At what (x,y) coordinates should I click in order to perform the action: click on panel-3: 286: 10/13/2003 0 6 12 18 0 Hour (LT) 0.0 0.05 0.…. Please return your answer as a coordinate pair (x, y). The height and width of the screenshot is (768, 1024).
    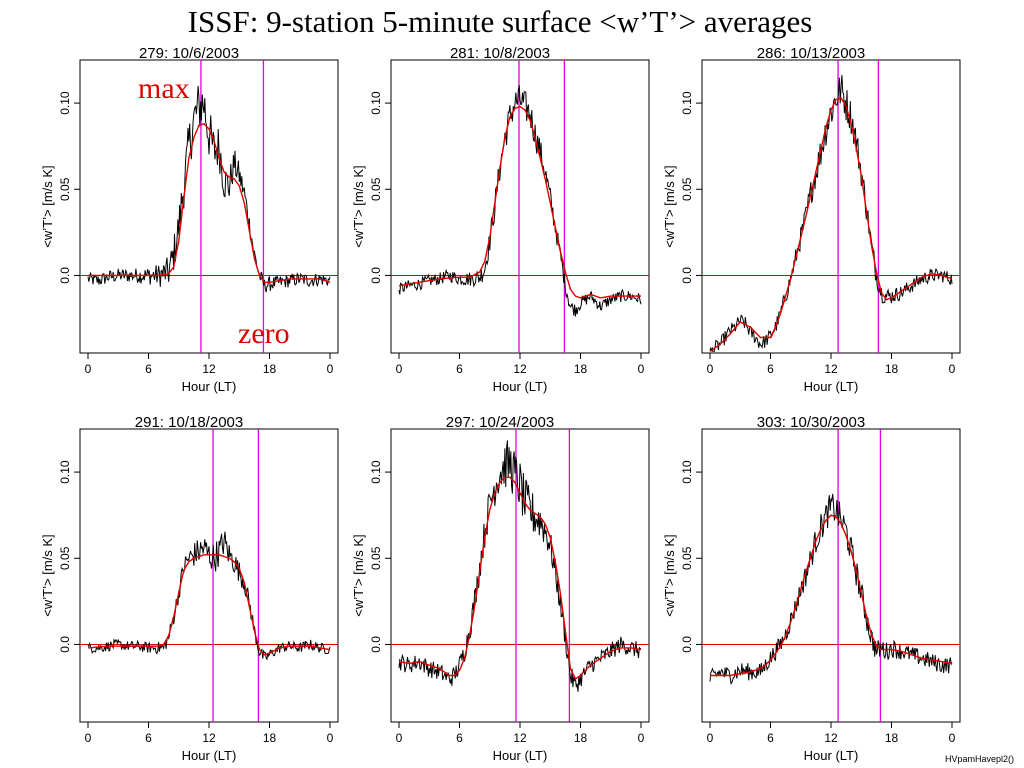
    Looking at the image, I should click on (811, 219).